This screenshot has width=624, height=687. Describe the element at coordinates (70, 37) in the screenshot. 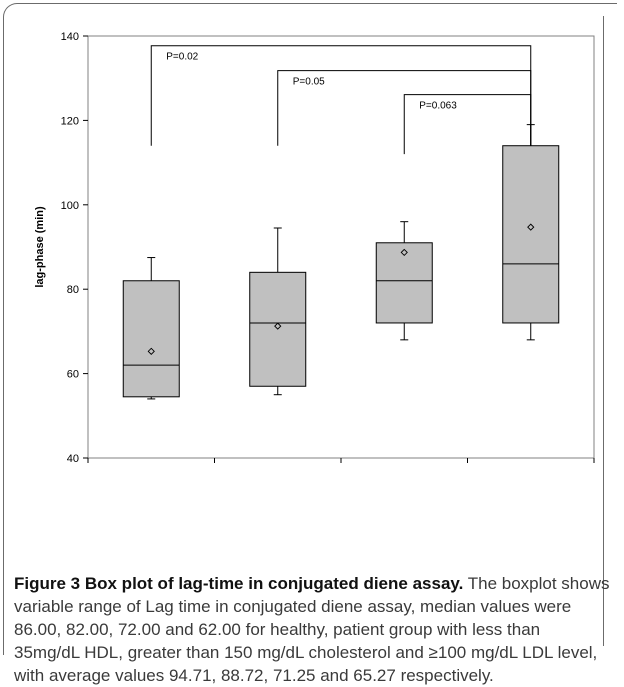

I see `y-tick-label: 140` at that location.